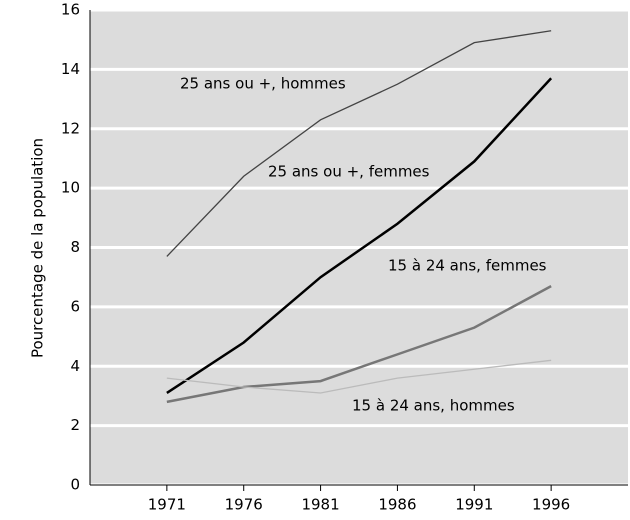 The width and height of the screenshot is (630, 520). Describe the element at coordinates (244, 505) in the screenshot. I see `x-tick-label: 1976` at that location.